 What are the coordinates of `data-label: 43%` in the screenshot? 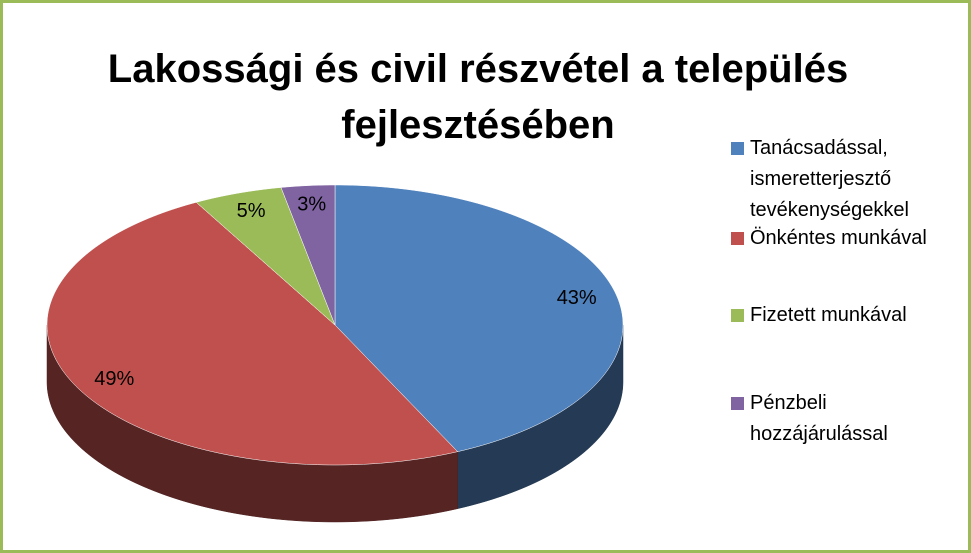 It's located at (577, 298).